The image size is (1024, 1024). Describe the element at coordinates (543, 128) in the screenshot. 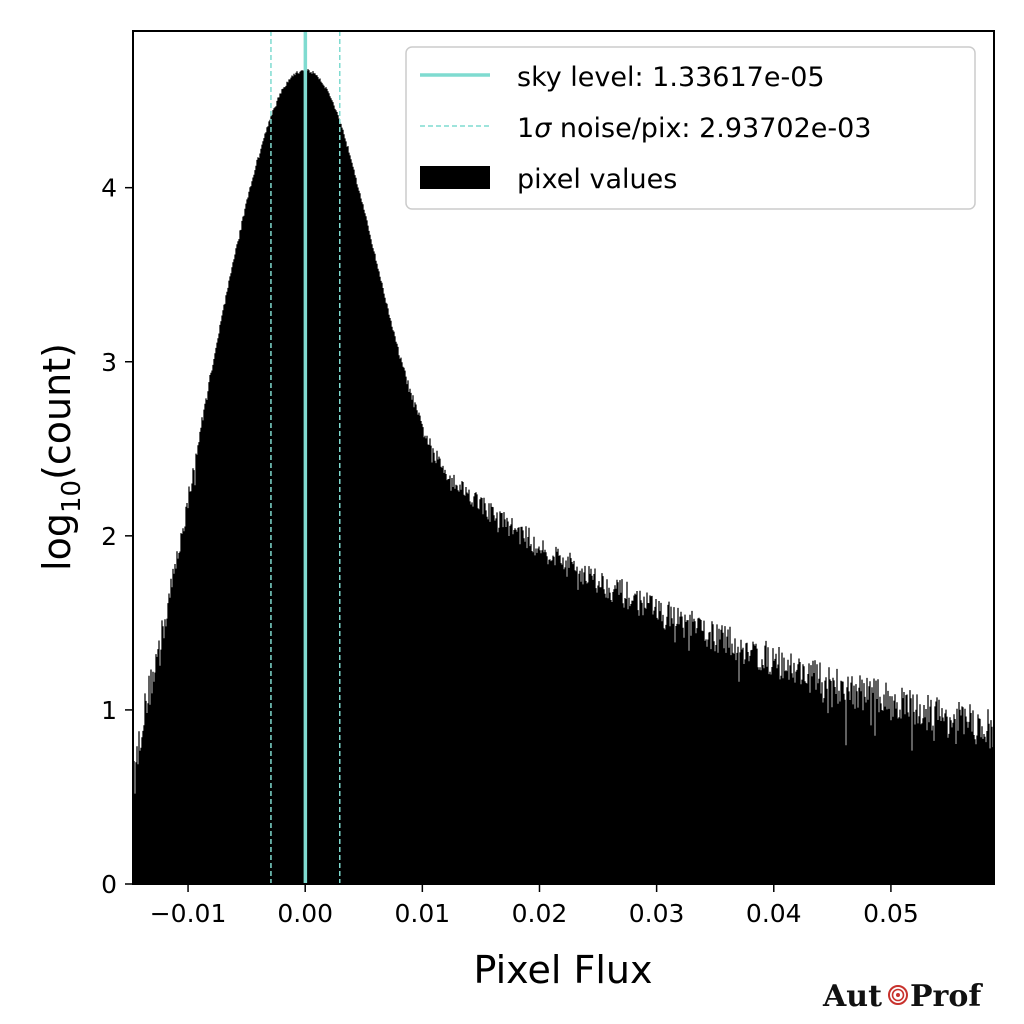

I see `legend-noise-sigma: σ` at that location.